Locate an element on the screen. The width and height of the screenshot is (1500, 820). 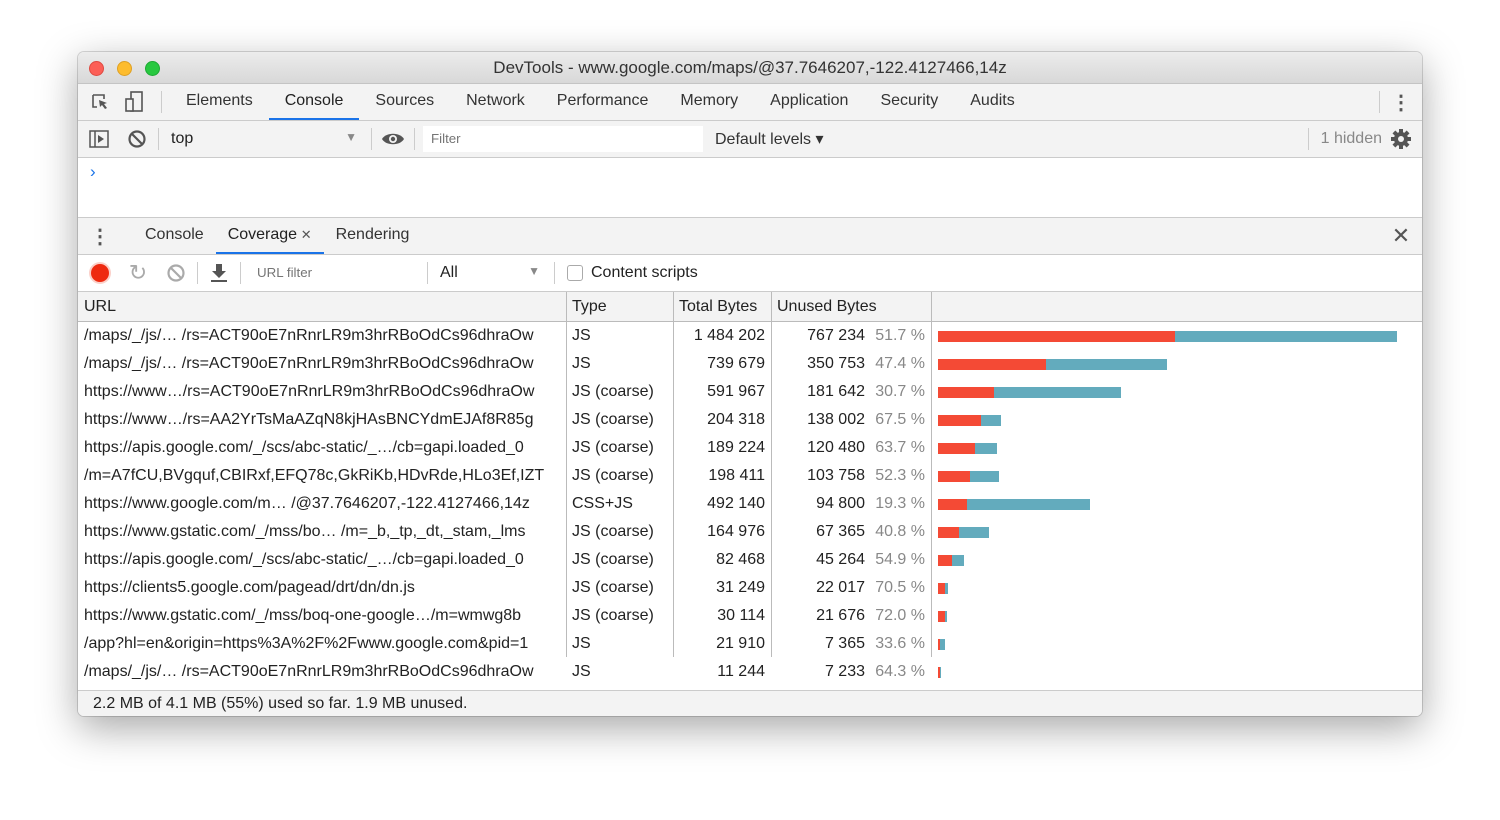
cell-unused-bytes: 767 234 is located at coordinates (836, 335).